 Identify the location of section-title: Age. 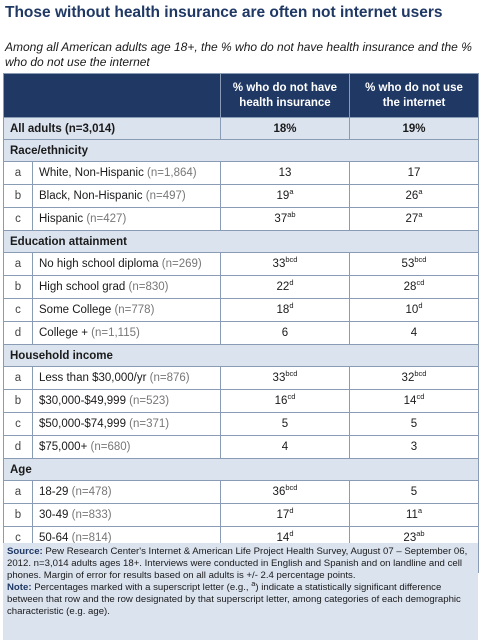
(241, 469).